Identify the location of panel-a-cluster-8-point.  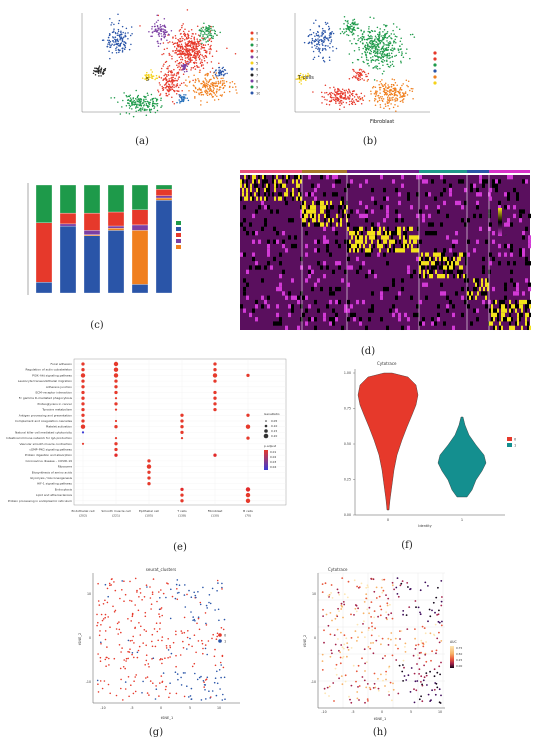
(95, 71).